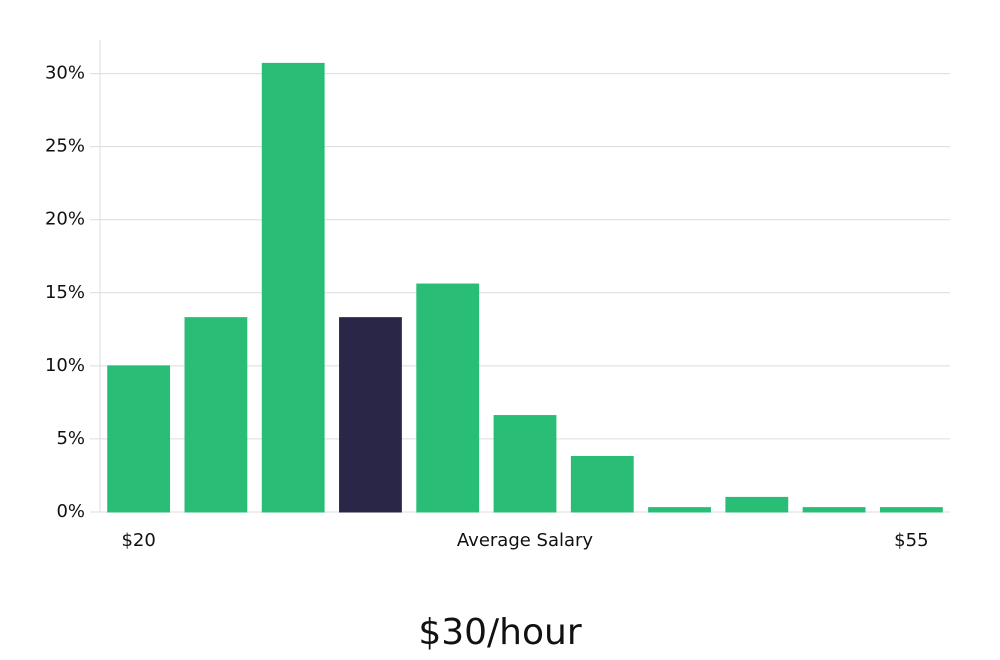  What do you see at coordinates (525, 540) in the screenshot?
I see `x-axis-label: Average Salary` at bounding box center [525, 540].